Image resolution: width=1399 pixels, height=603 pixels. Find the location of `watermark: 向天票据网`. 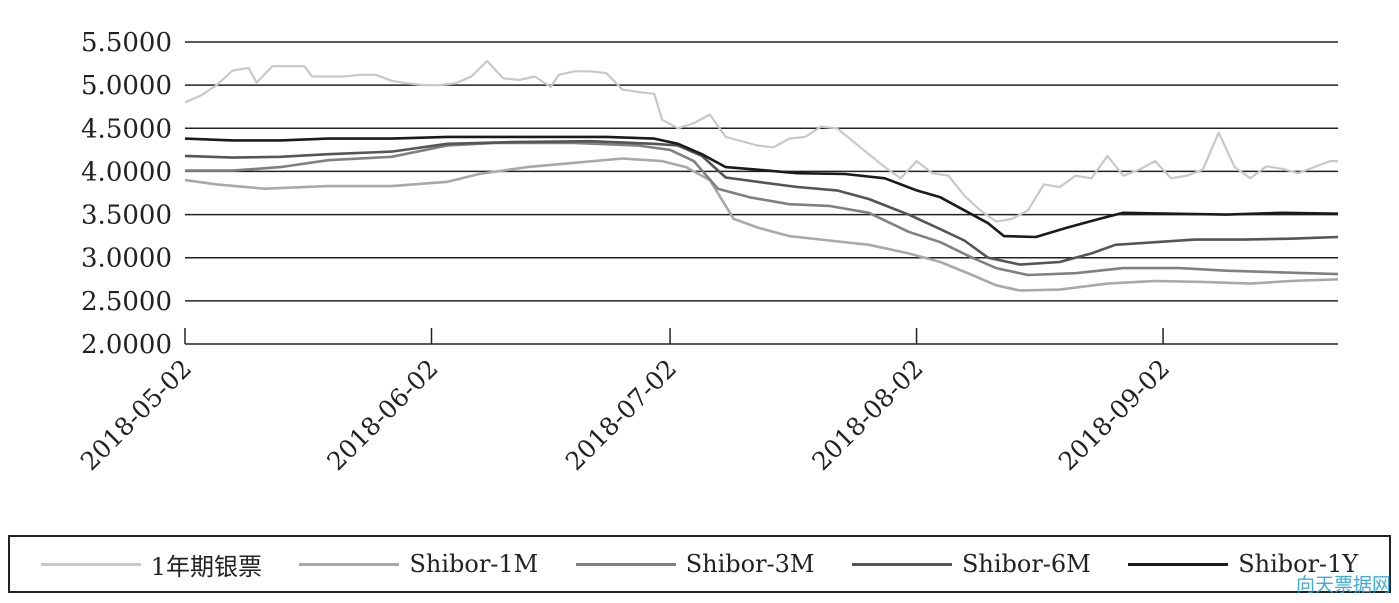

watermark: 向天票据网 is located at coordinates (1343, 585).